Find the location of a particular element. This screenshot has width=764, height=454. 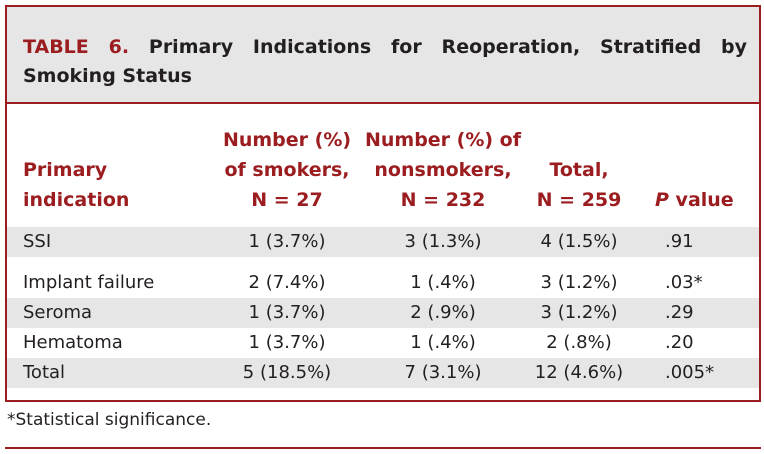

cell-p-value: .03* is located at coordinates (684, 282).